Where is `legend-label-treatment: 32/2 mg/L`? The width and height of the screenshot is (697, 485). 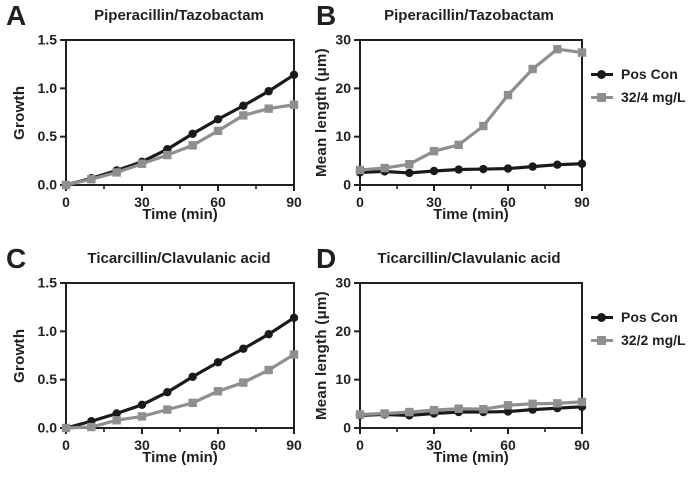 legend-label-treatment: 32/2 mg/L is located at coordinates (653, 340).